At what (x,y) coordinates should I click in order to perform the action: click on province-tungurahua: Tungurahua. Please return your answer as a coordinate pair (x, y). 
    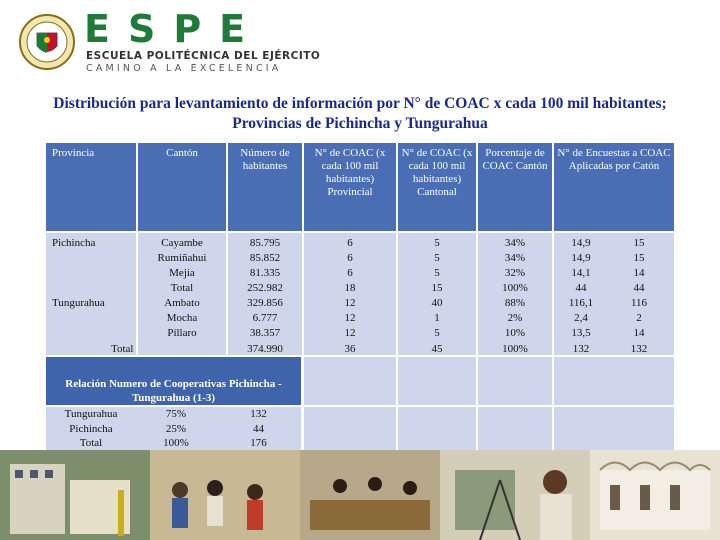
    Looking at the image, I should click on (78, 303).